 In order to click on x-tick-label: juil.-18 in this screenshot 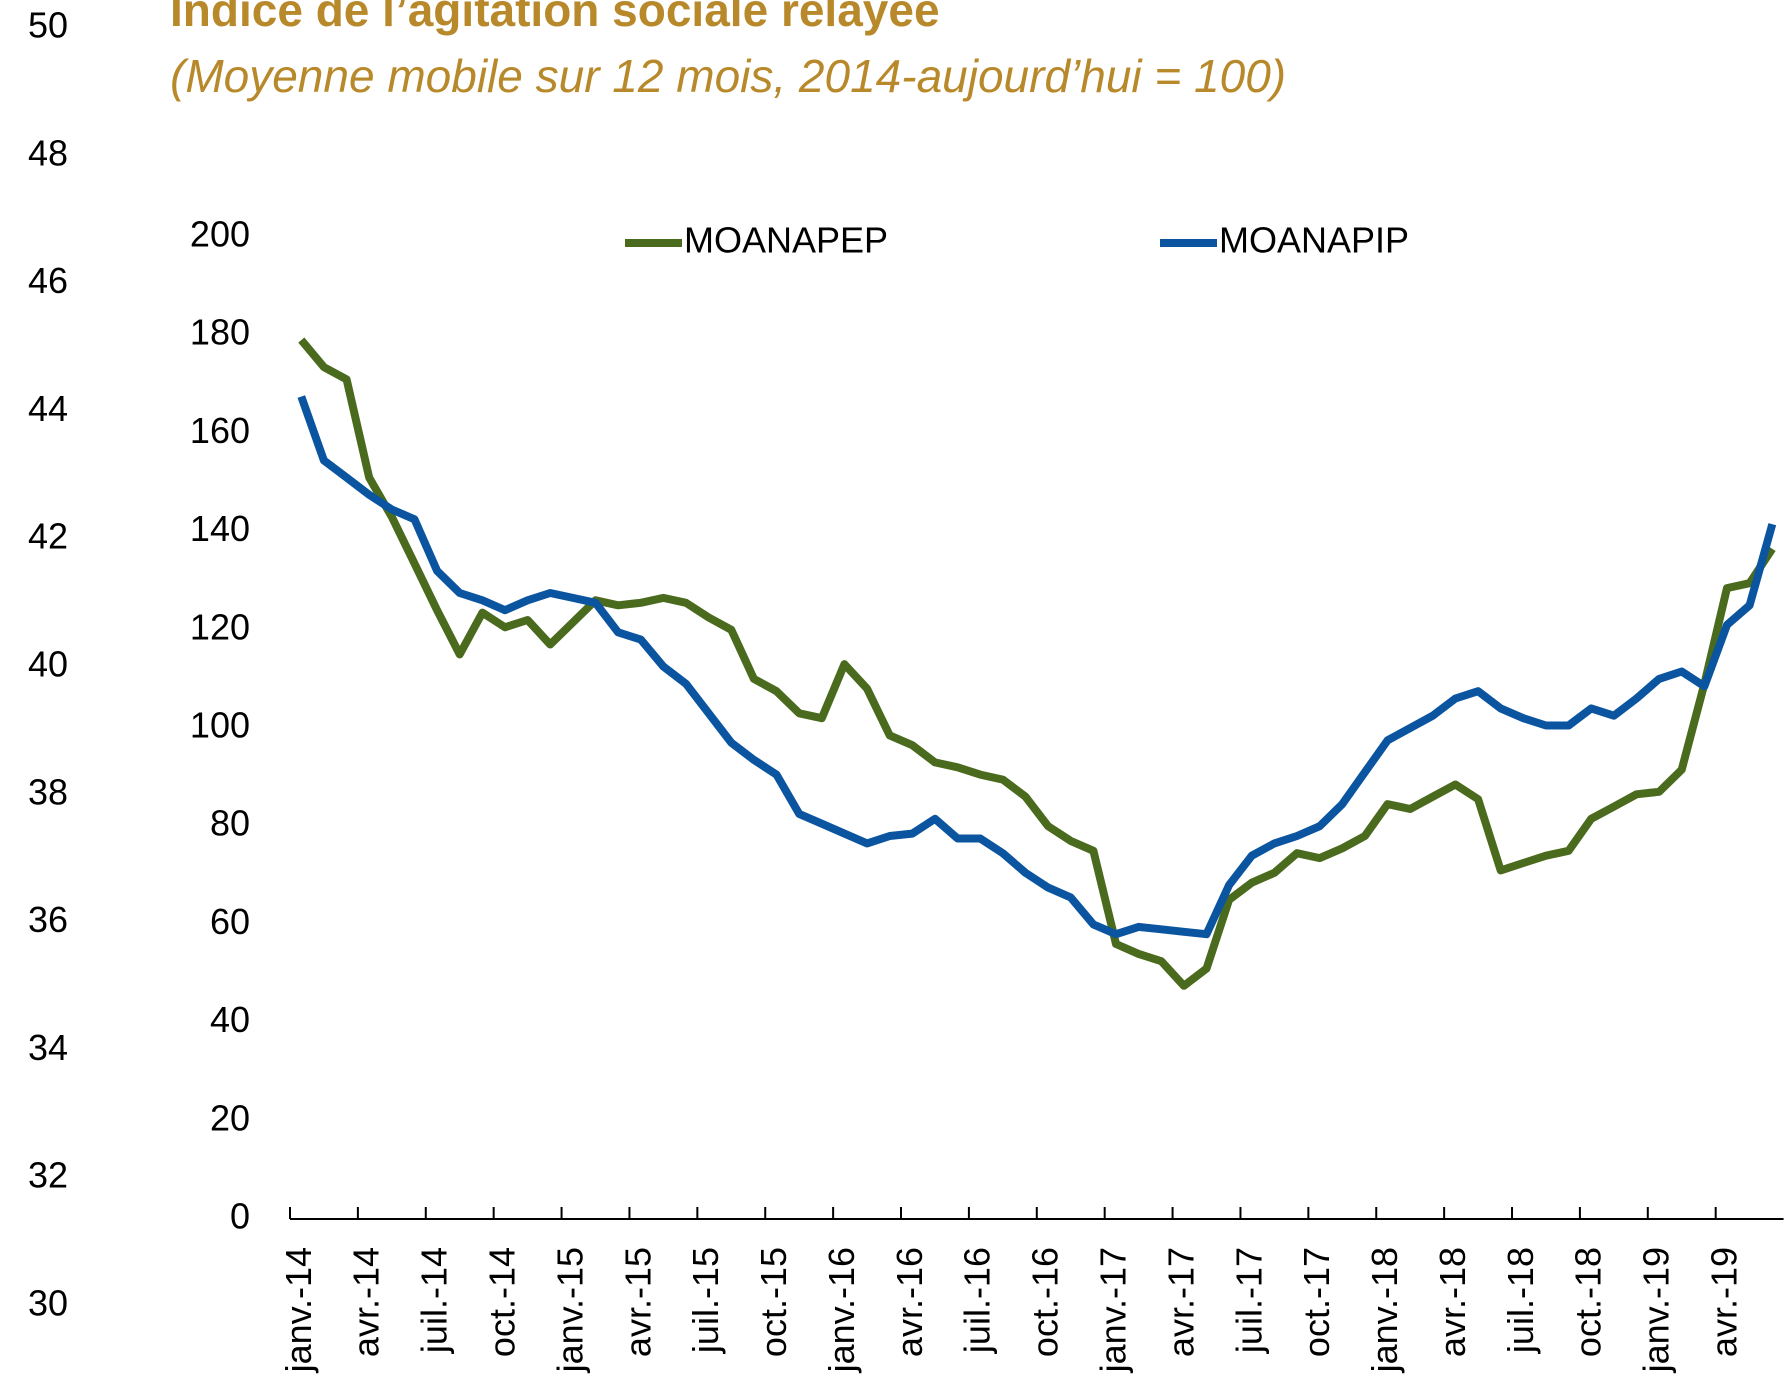, I will do `click(1520, 1300)`.